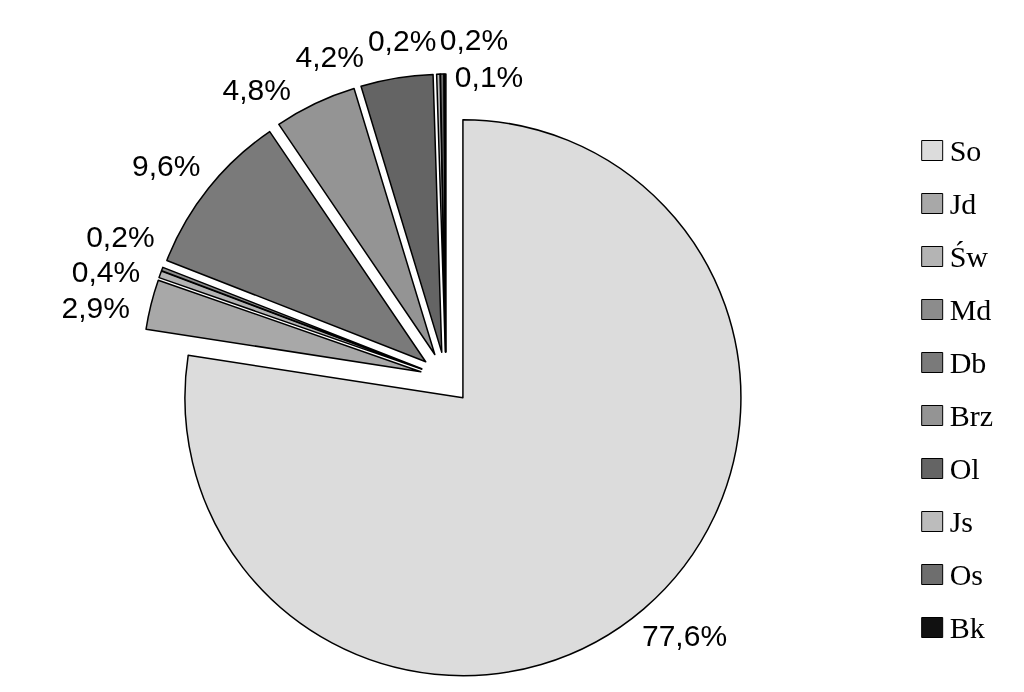  What do you see at coordinates (95, 307) in the screenshot?
I see `data-label: 2,9%` at bounding box center [95, 307].